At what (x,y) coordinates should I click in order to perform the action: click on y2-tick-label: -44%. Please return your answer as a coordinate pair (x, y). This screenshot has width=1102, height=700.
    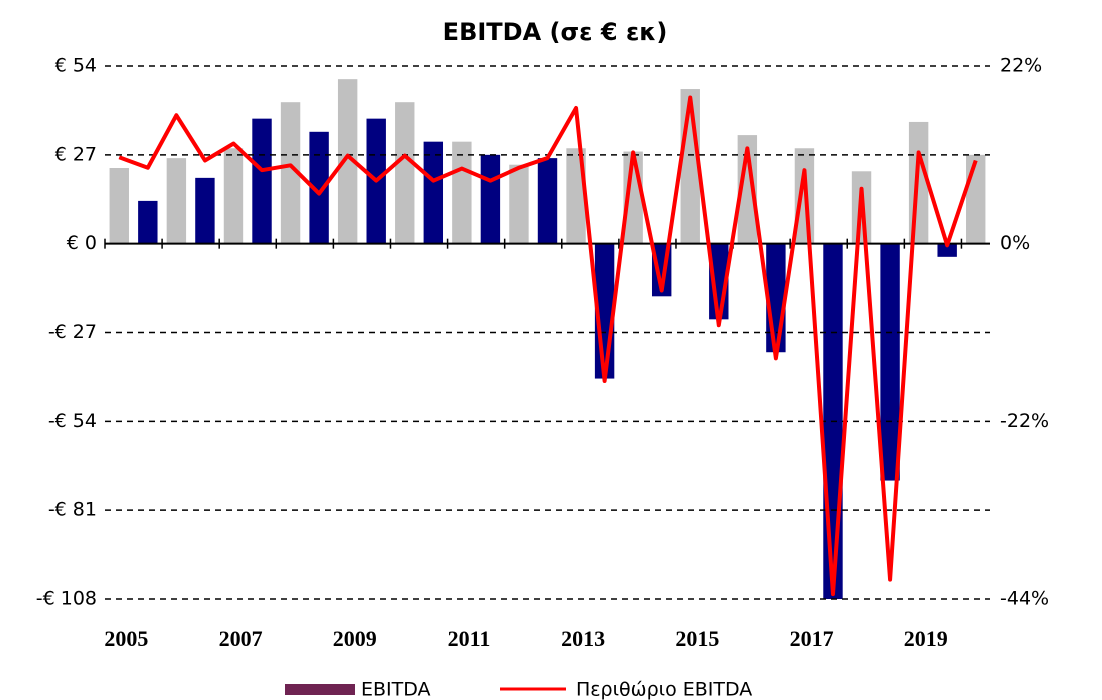
    Looking at the image, I should click on (1024, 599).